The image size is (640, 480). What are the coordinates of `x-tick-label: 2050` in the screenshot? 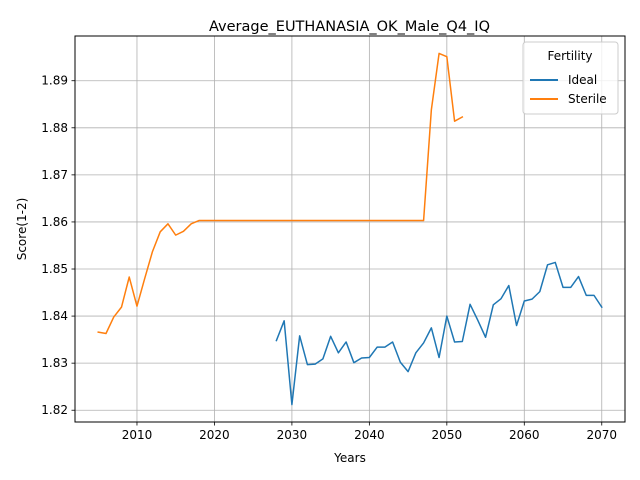 It's located at (447, 435).